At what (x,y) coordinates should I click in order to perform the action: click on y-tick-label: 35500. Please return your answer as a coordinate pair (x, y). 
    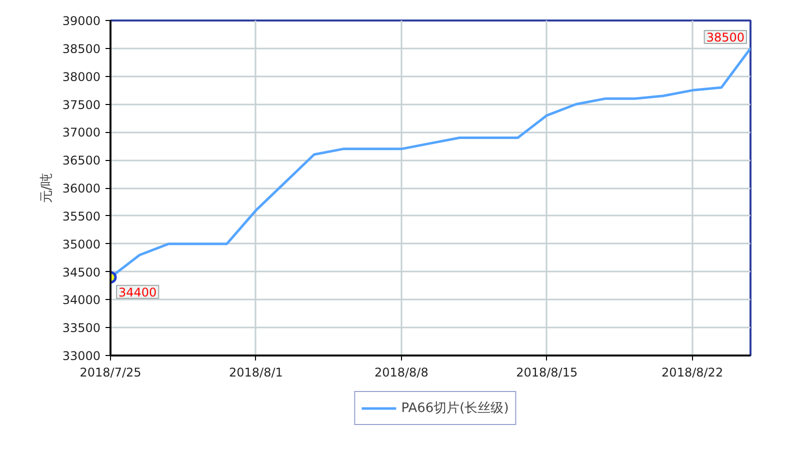
    Looking at the image, I should click on (81, 216).